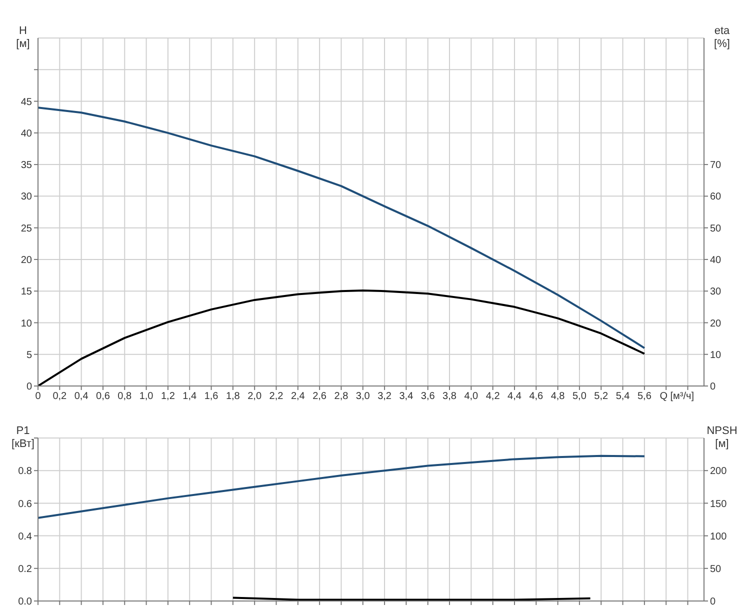 This screenshot has height=615, width=750. Describe the element at coordinates (60, 396) in the screenshot. I see `x-tick-label: 0,2` at that location.